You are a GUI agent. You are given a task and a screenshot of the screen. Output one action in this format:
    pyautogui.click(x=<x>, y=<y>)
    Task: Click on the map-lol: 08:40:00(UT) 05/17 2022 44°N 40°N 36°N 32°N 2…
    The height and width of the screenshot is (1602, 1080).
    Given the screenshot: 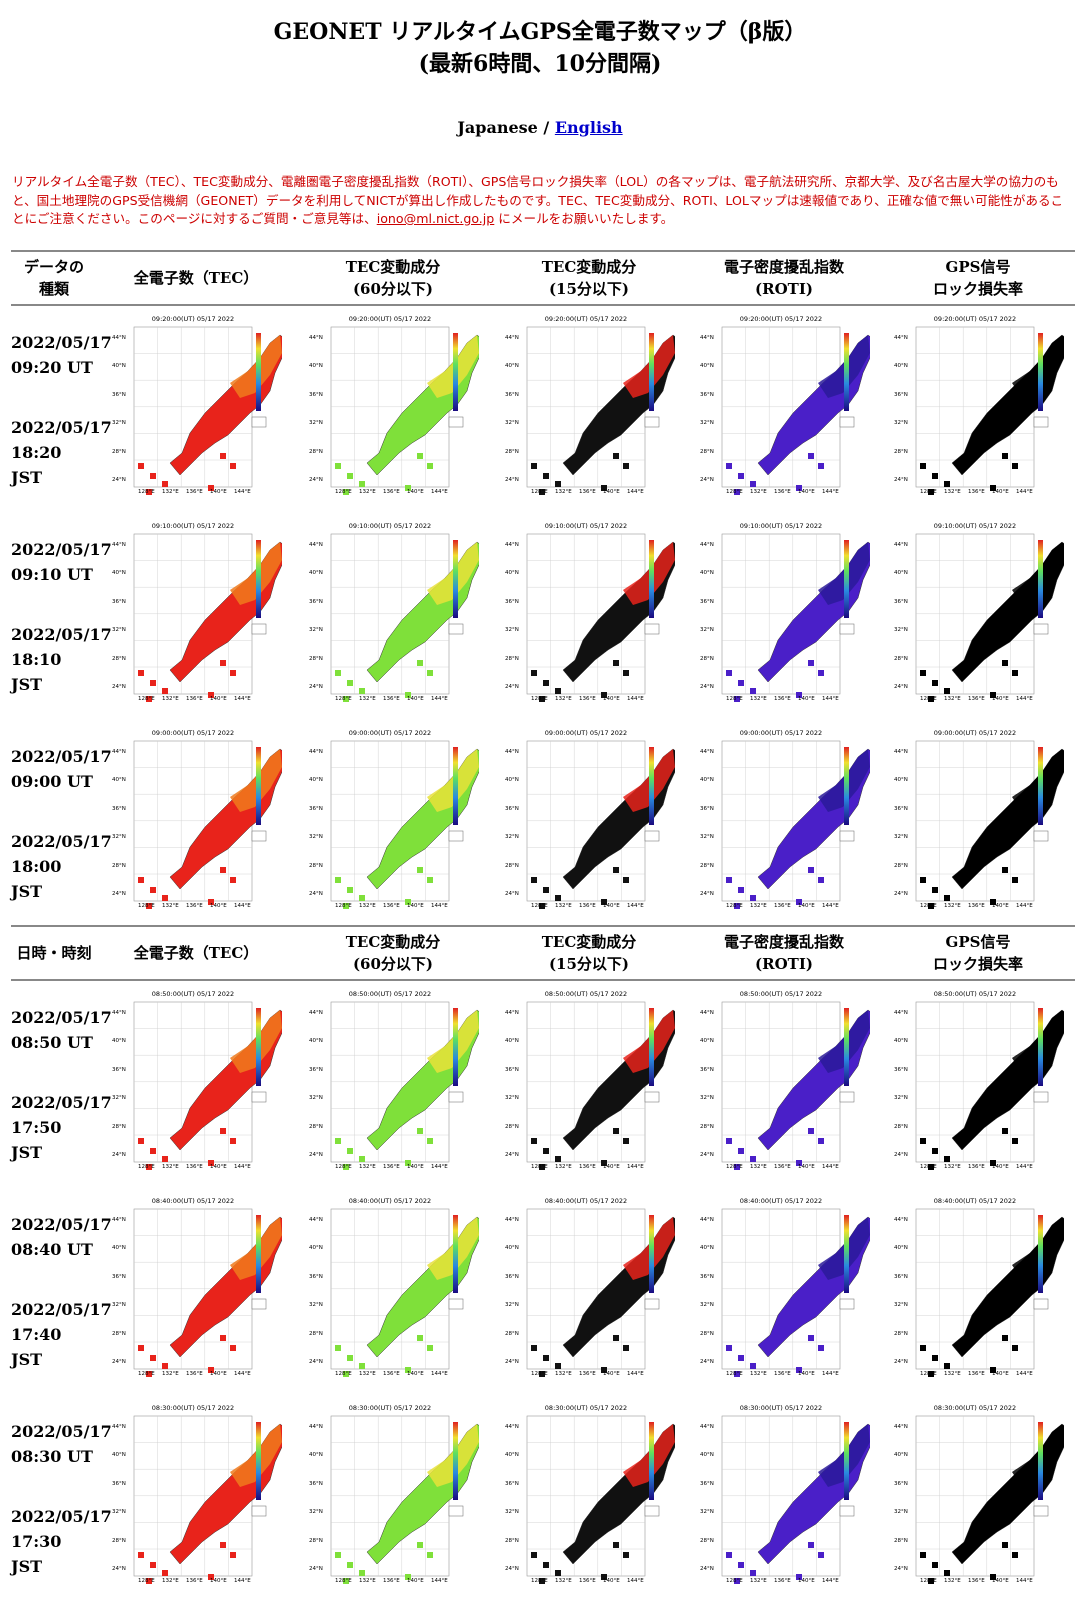 What is the action you would take?
    pyautogui.click(x=978, y=1290)
    